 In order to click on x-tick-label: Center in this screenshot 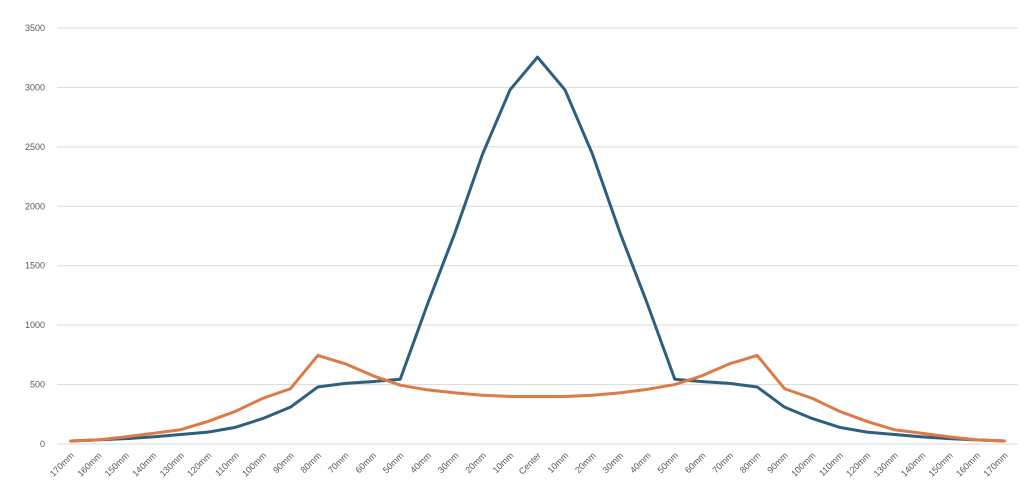, I will do `click(530, 463)`.